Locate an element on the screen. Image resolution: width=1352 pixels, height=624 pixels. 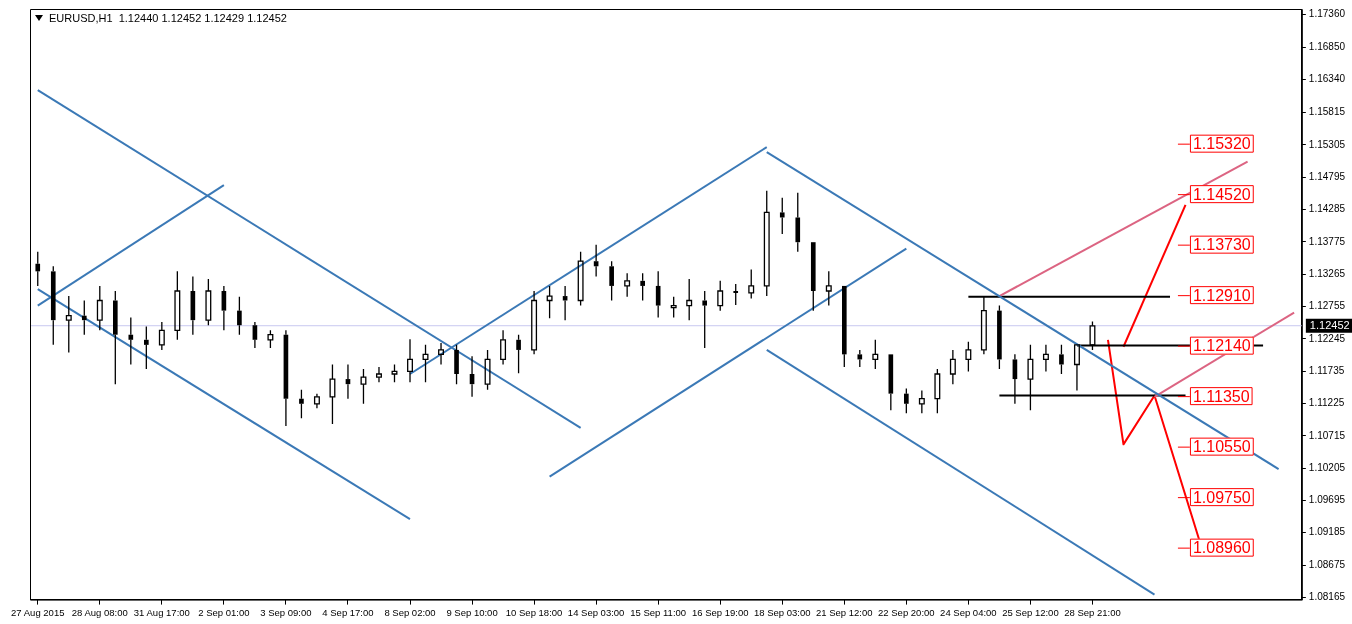
x-tick-label: 3 Sep 09:00 is located at coordinates (286, 612).